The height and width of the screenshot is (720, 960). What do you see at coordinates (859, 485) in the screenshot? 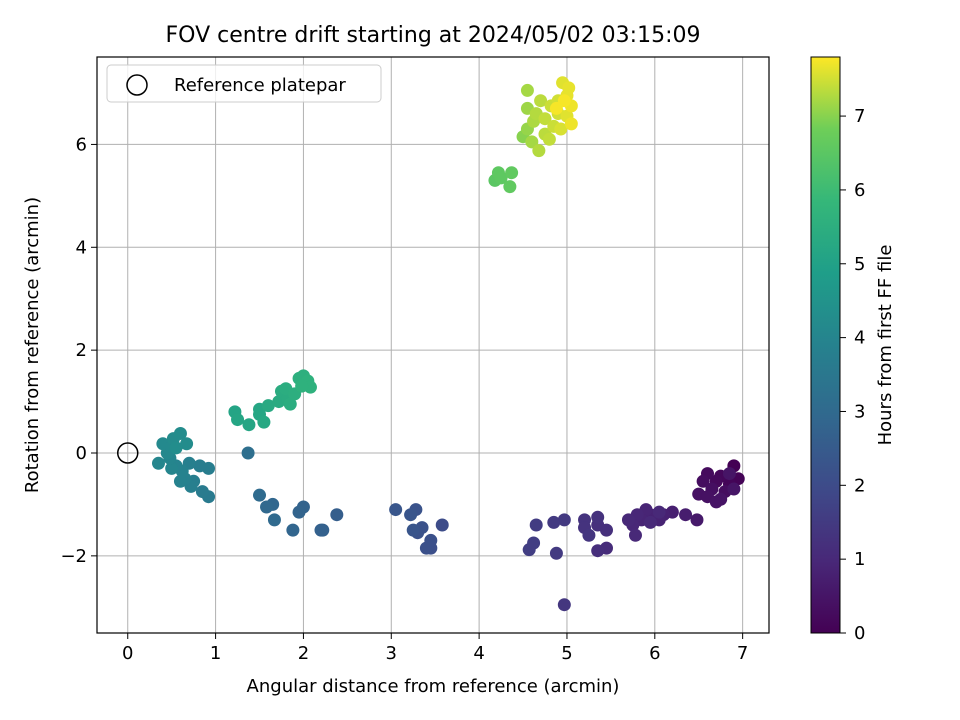
I see `colorbar-tick-label: 2` at bounding box center [859, 485].